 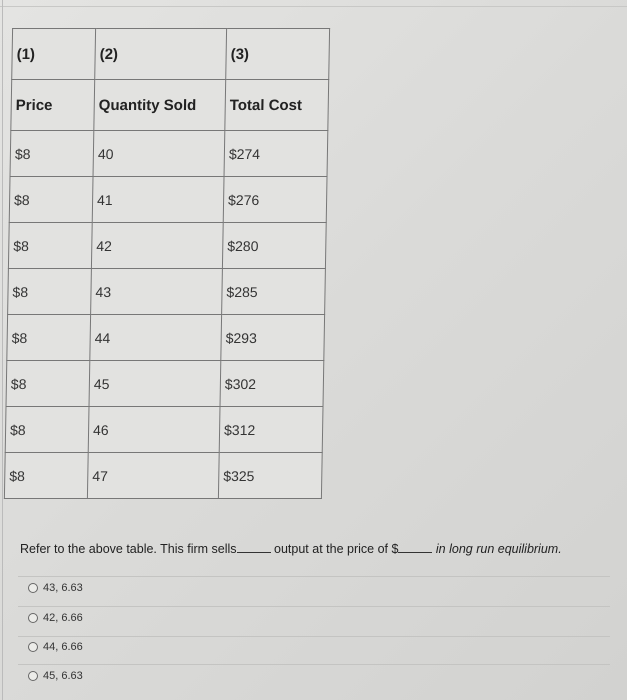 I want to click on table-cell: (2), so click(x=160, y=54).